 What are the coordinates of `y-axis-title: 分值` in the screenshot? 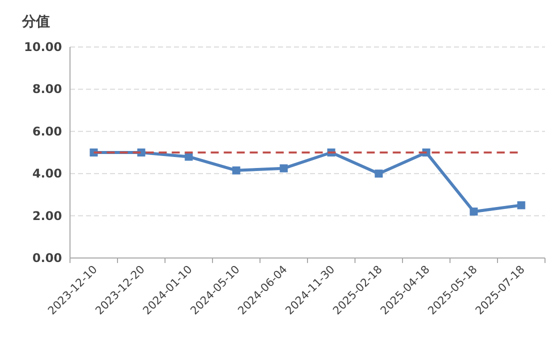 It's located at (35, 22).